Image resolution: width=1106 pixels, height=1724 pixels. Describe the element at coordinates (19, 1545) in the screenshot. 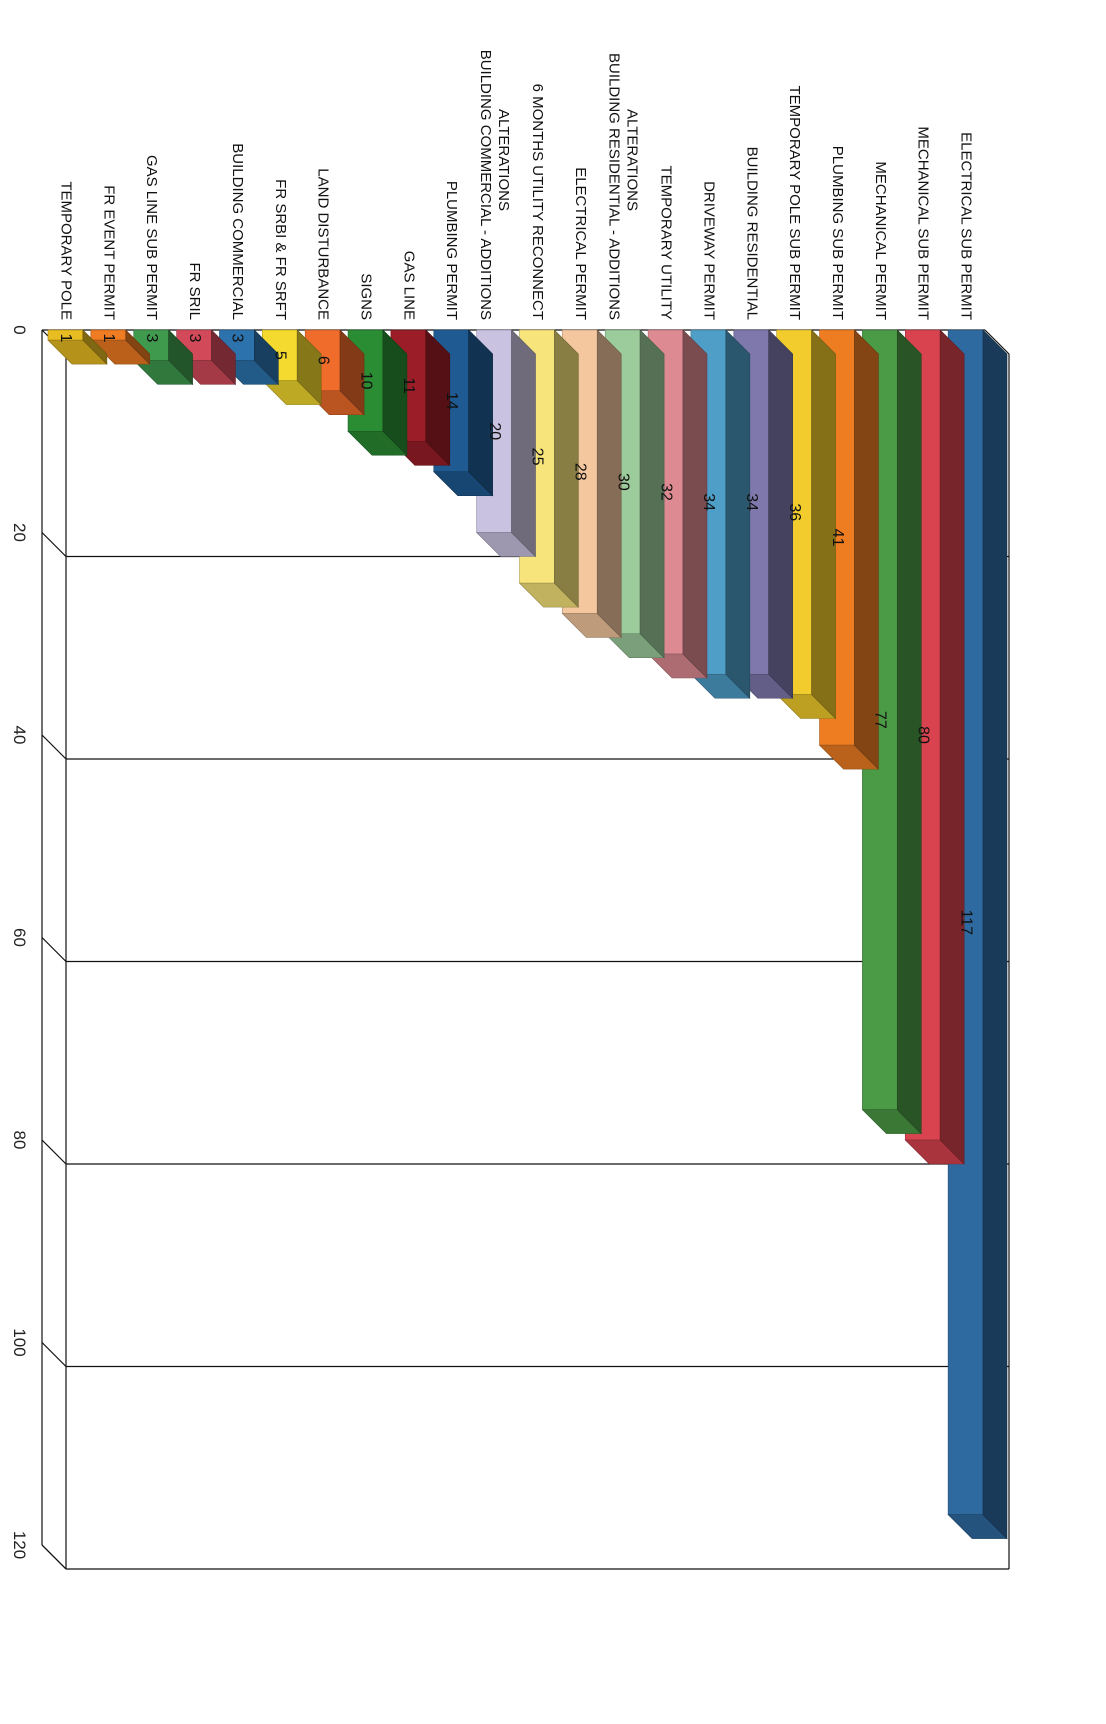

I see `axis-tick-label: 120` at that location.